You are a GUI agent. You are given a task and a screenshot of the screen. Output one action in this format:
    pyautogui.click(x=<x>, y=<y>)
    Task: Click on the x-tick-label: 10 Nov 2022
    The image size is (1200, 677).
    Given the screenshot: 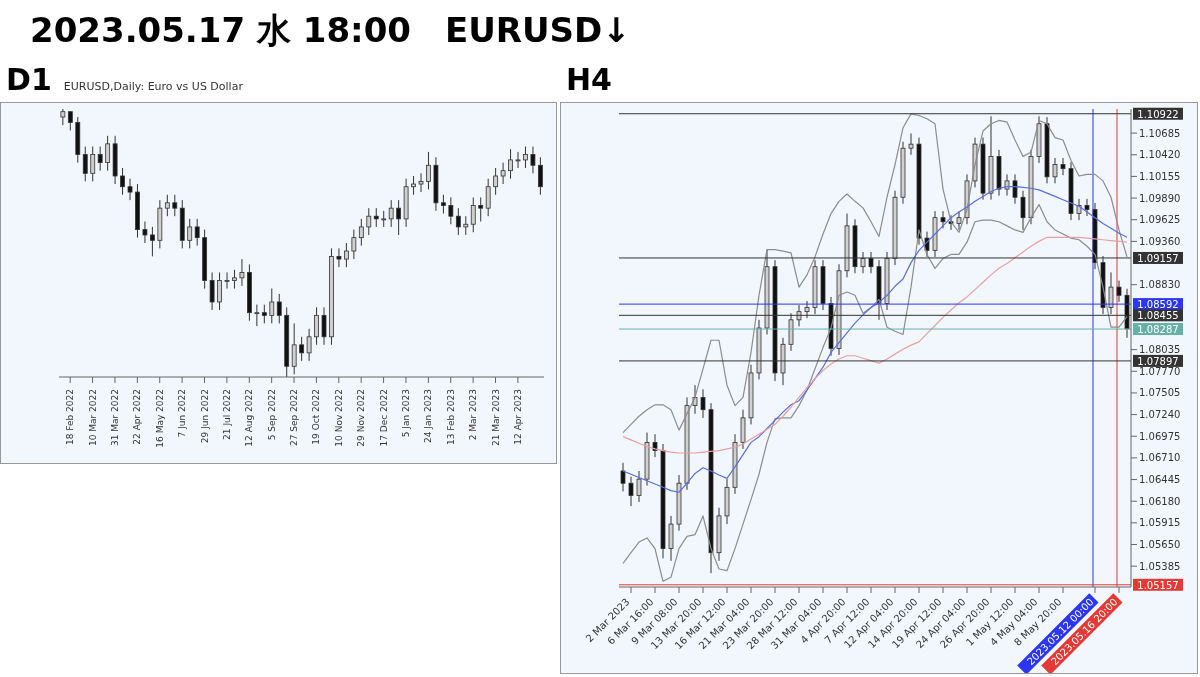 What is the action you would take?
    pyautogui.click(x=338, y=418)
    